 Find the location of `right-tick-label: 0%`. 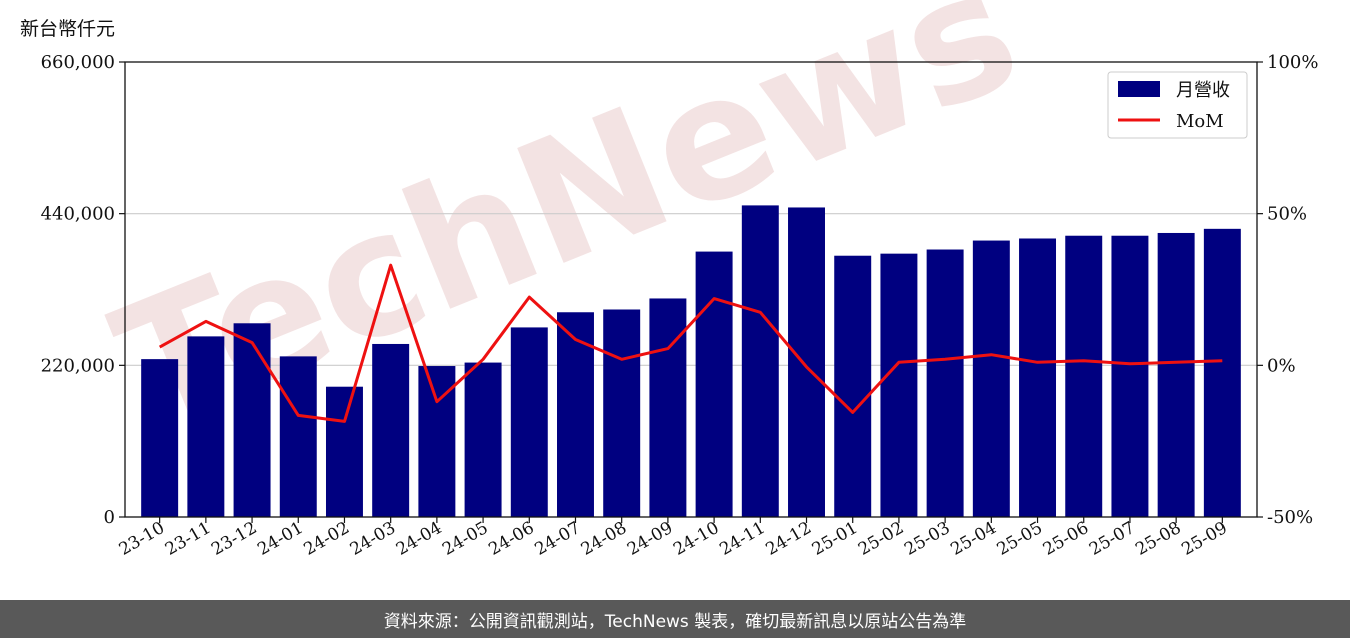

right-tick-label: 0% is located at coordinates (1281, 365).